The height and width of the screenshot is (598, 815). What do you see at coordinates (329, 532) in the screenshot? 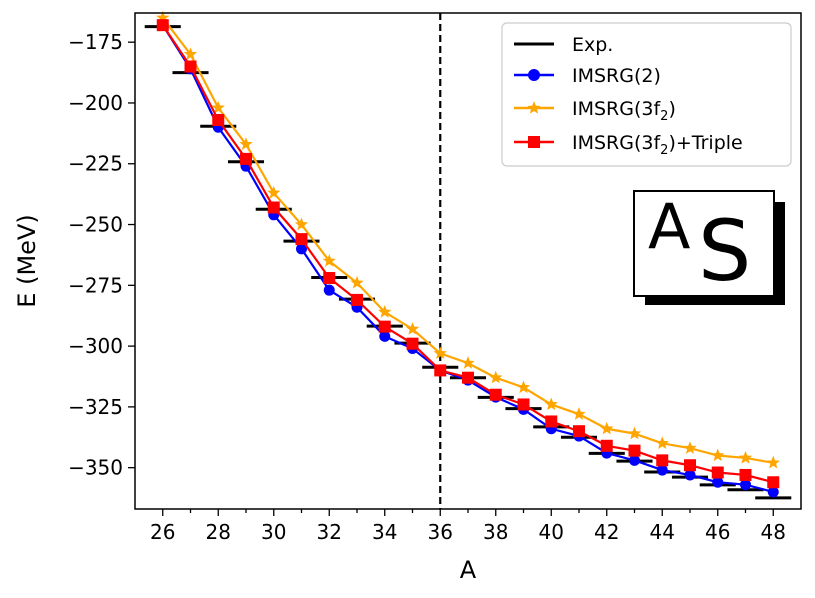
I see `x-tick-label: 32` at bounding box center [329, 532].